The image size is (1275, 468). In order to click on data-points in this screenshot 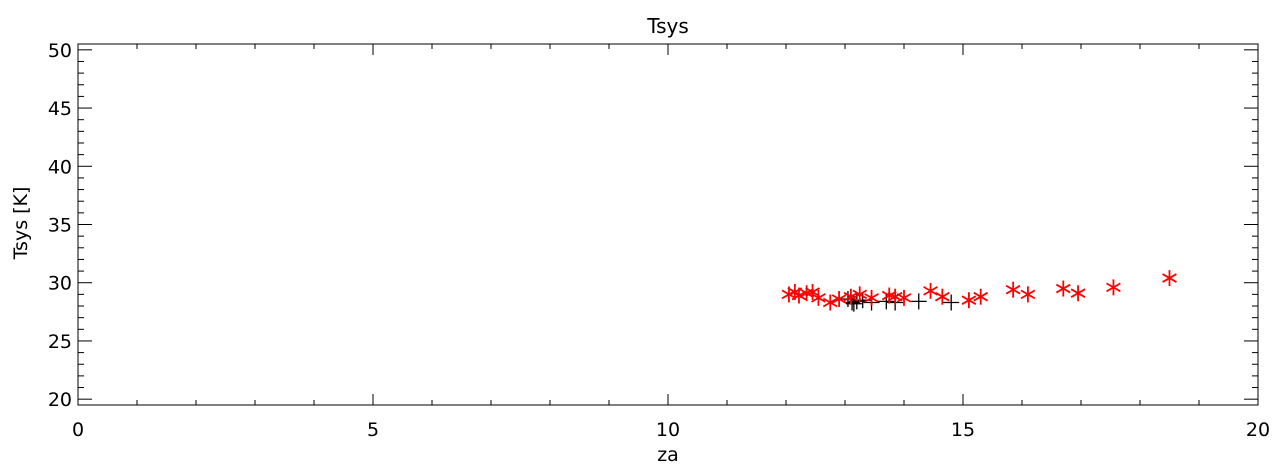, I will do `click(979, 291)`.